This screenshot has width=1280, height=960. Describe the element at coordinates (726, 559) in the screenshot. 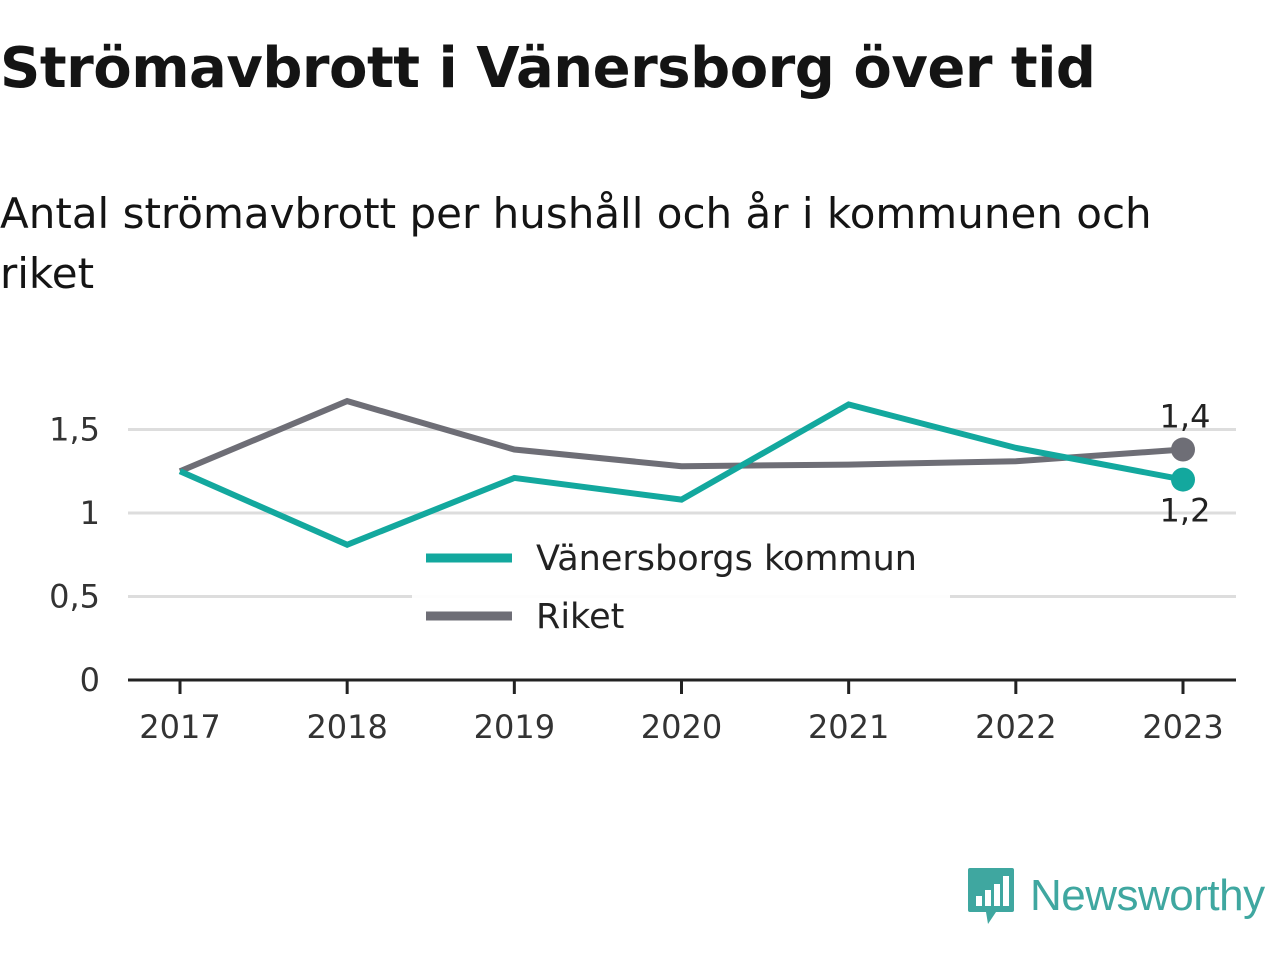

I see `legend-label-0: Vänersborgs kommun` at that location.